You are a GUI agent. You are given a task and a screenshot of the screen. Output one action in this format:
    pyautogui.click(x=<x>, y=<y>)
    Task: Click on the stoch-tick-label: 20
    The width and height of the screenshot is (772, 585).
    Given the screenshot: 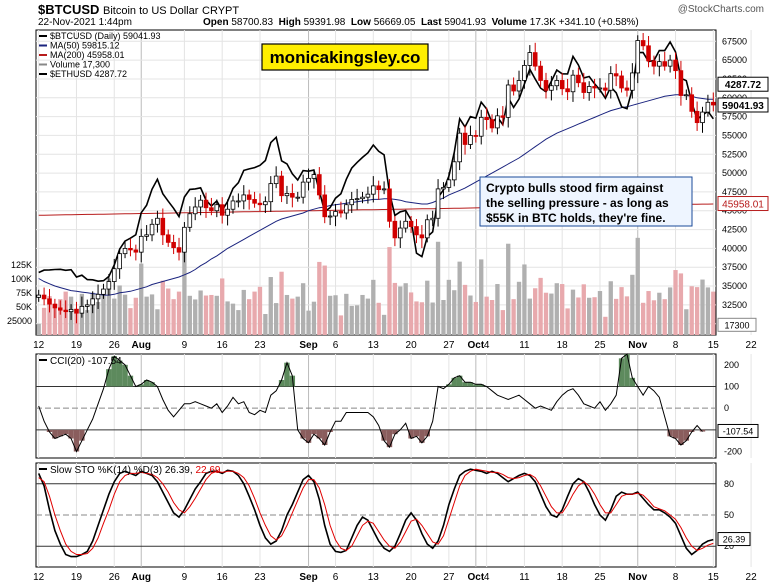 What is the action you would take?
    pyautogui.click(x=729, y=546)
    